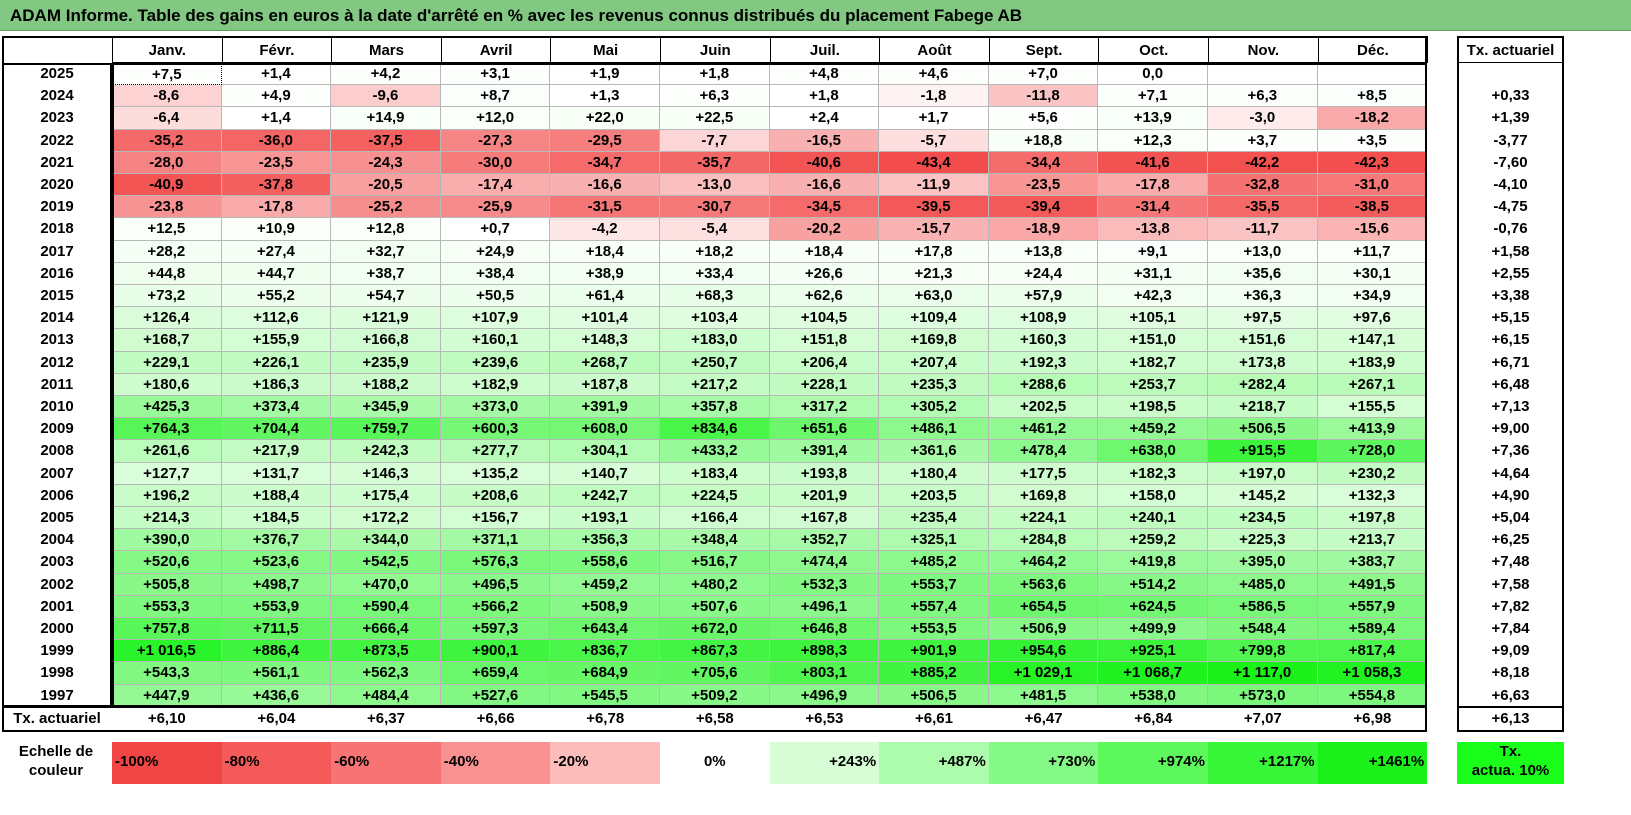 This screenshot has height=815, width=1631. Describe the element at coordinates (824, 140) in the screenshot. I see `gain-cell: -16,5` at that location.